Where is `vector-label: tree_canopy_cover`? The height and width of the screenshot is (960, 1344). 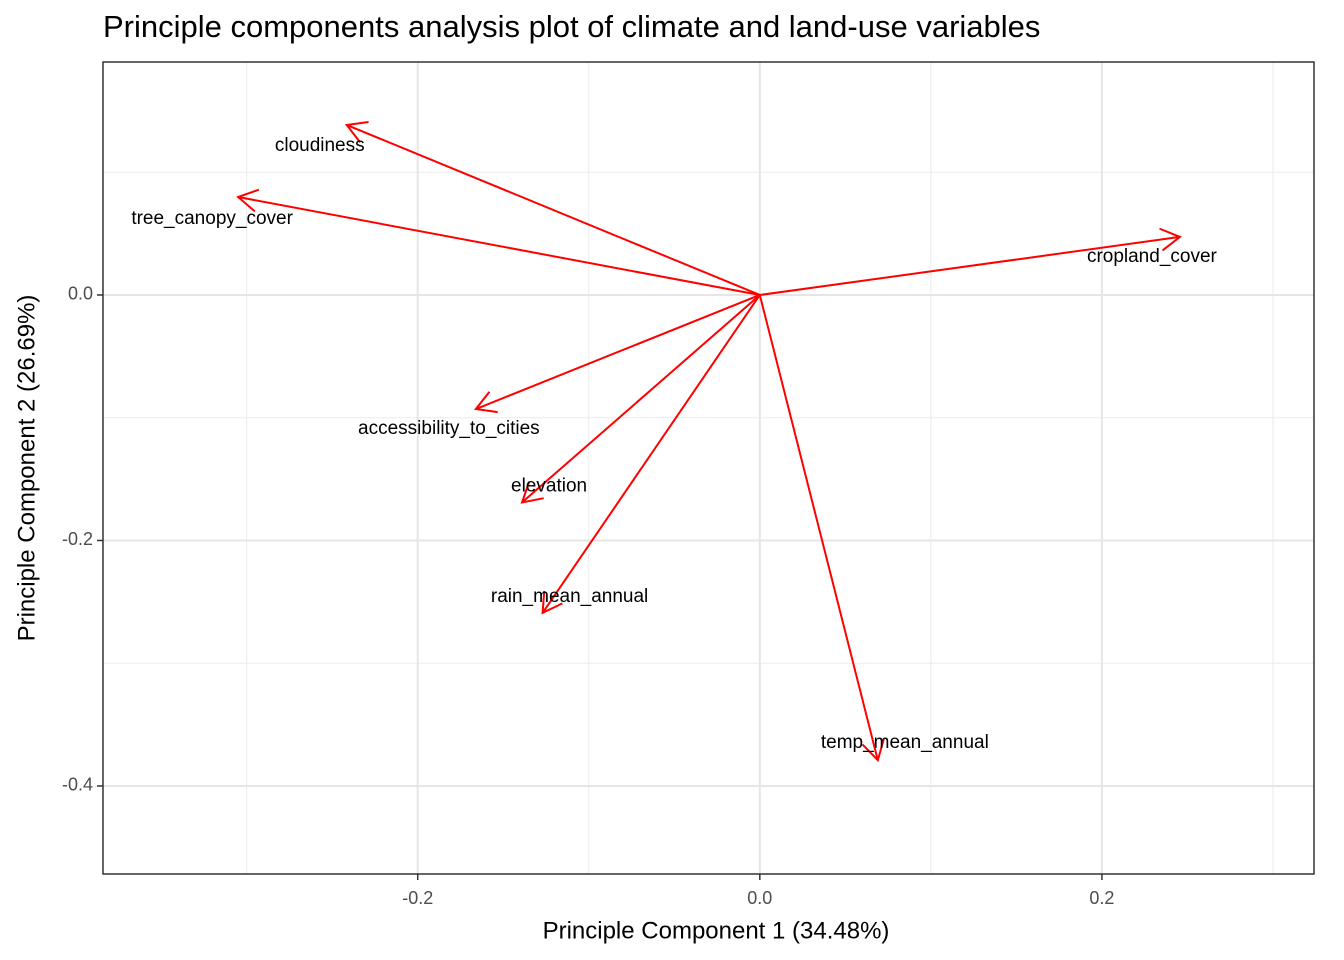 vector-label: tree_canopy_cover is located at coordinates (212, 218).